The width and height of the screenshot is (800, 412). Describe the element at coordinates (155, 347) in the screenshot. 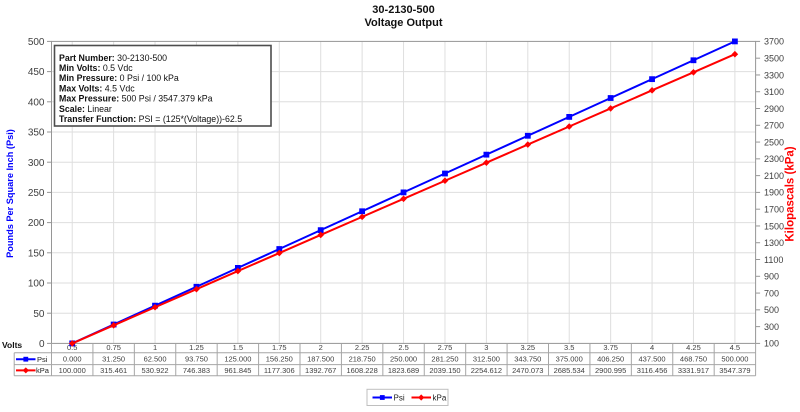

I see `svg-text: 1` at that location.